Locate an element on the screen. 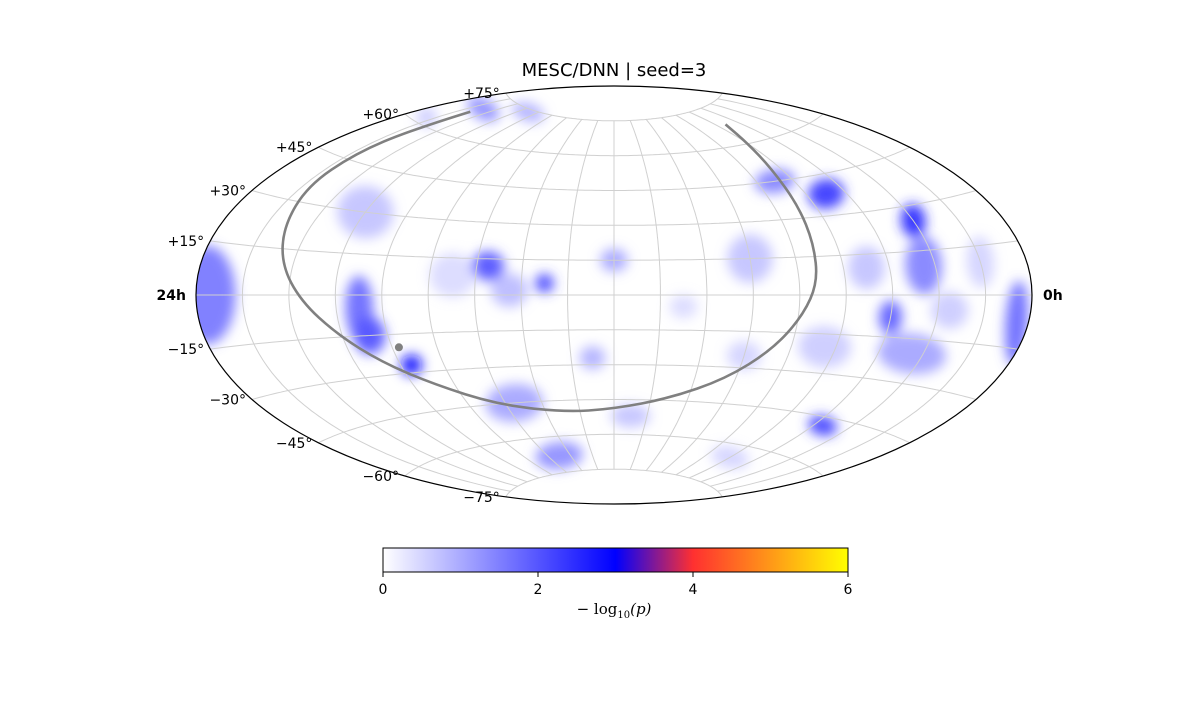 This screenshot has width=1200, height=720. colorbar: 0 2 4 6 − log10(p) is located at coordinates (616, 584).